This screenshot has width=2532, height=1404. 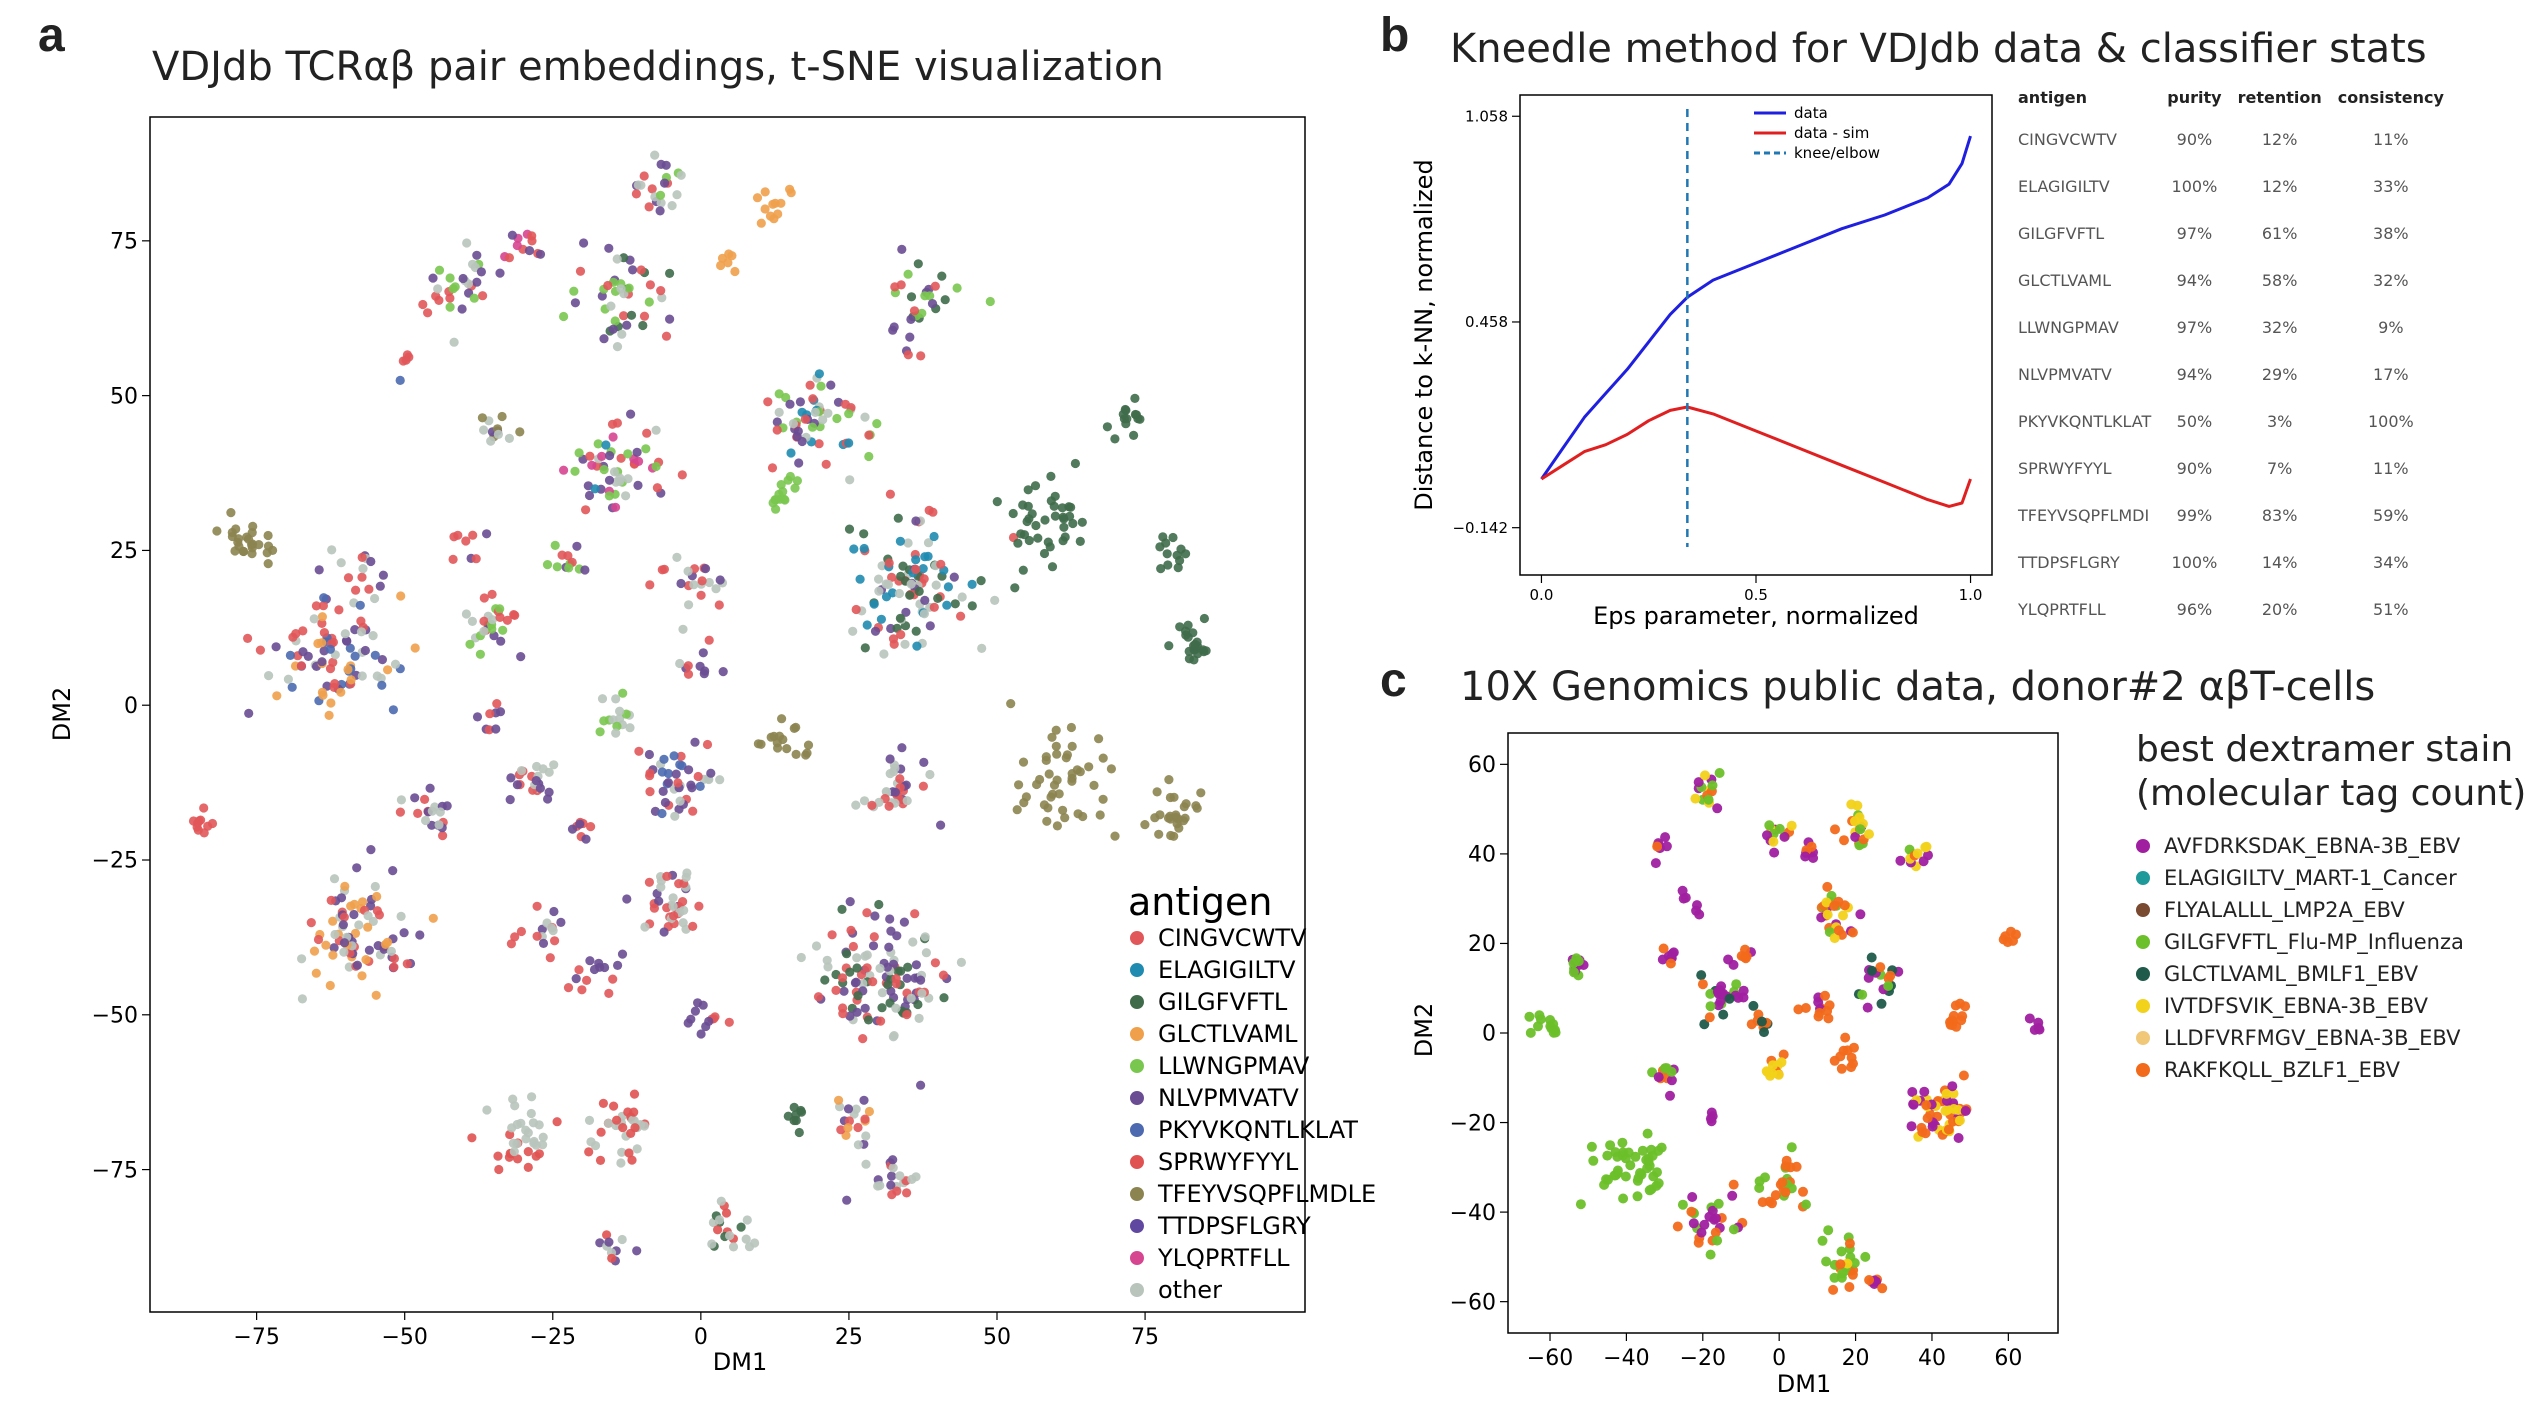 I want to click on panel-a-legend-marker, so click(x=1137, y=1034).